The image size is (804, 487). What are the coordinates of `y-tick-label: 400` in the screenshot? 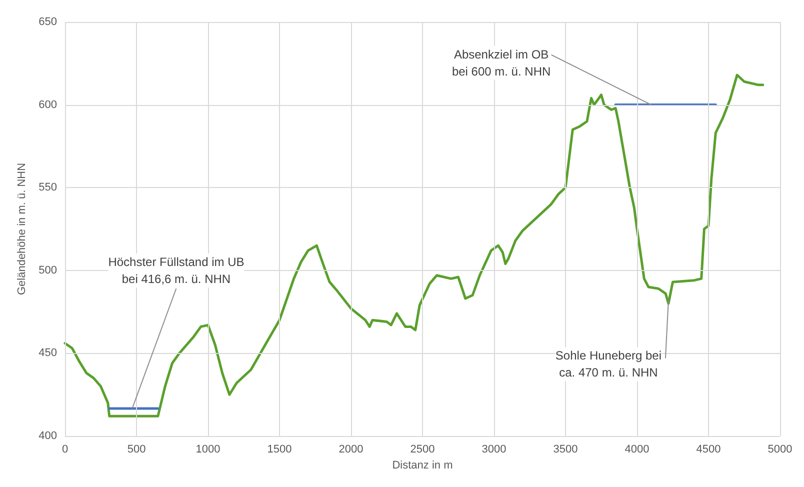 It's located at (47, 436).